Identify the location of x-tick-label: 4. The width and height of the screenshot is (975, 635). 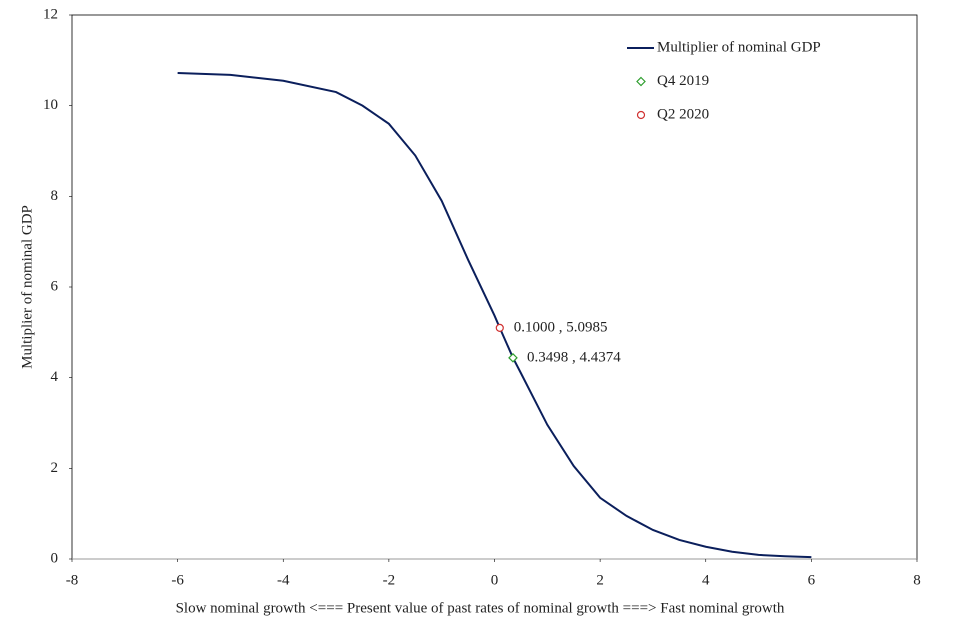
(706, 580).